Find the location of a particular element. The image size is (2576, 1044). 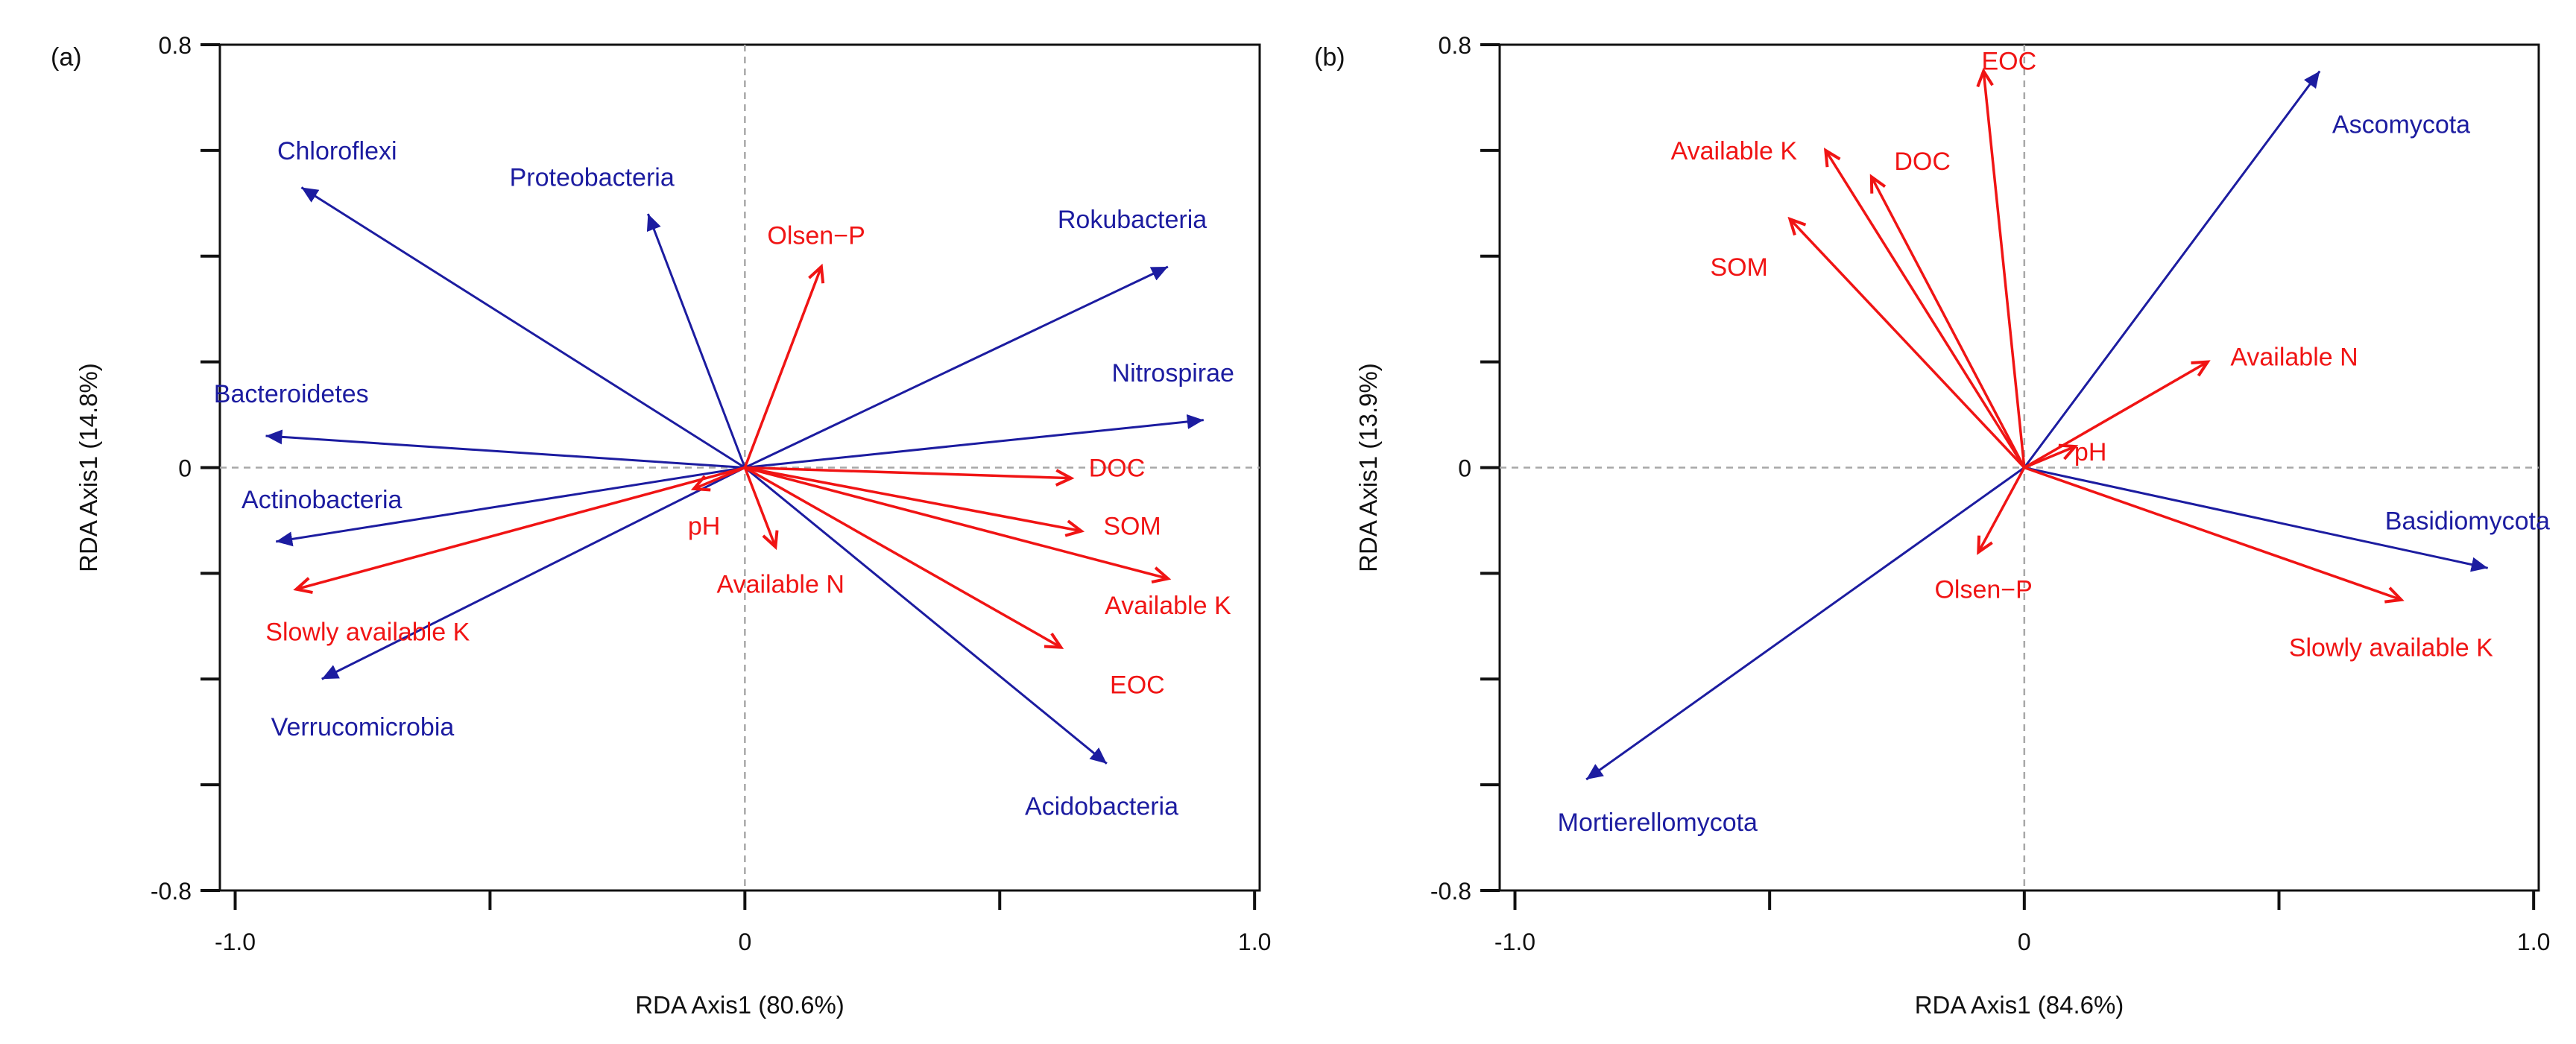

env-arrow-ph is located at coordinates (2051, 456).